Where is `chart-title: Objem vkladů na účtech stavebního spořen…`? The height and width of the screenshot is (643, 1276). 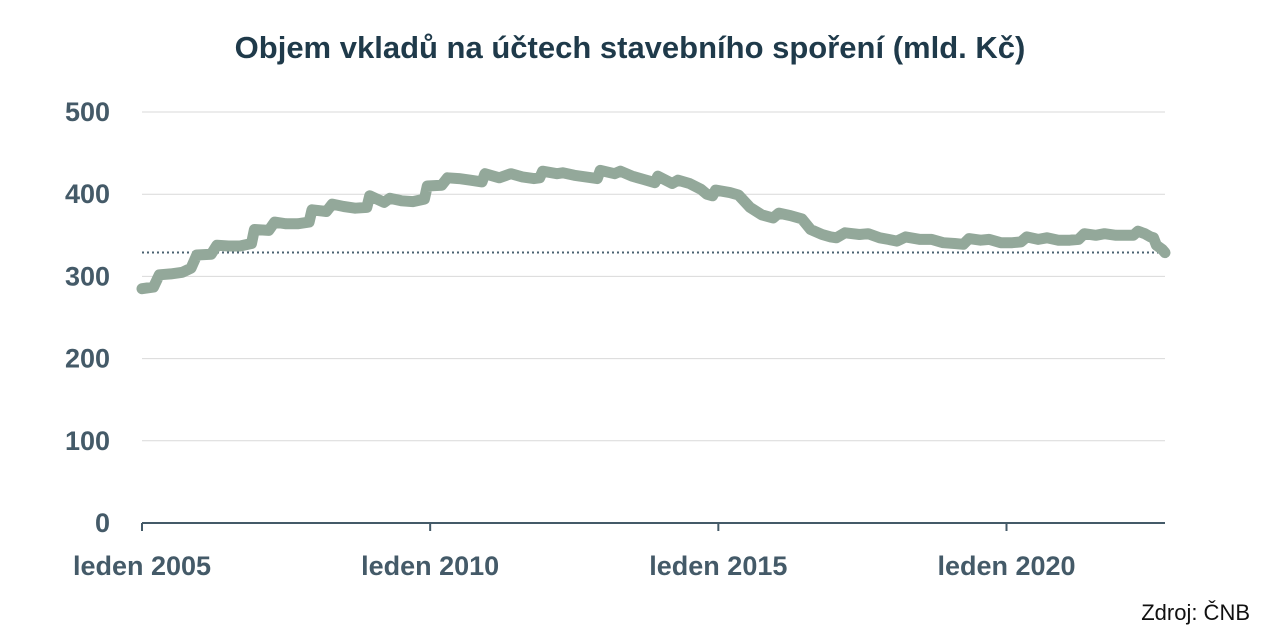 chart-title: Objem vkladů na účtech stavebního spořen… is located at coordinates (630, 47).